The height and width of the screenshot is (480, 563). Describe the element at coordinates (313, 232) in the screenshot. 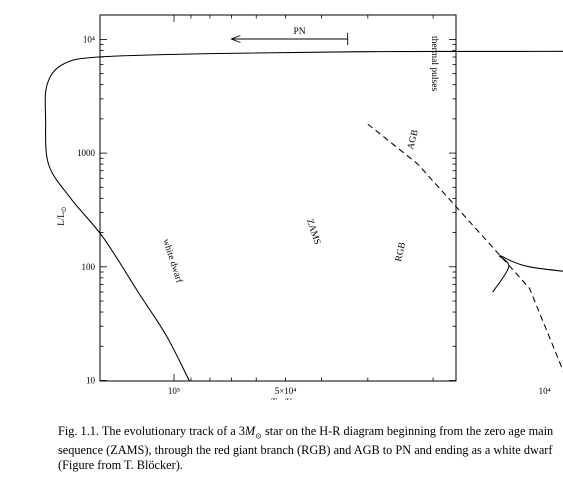

I see `zams-label: ZAMS` at that location.